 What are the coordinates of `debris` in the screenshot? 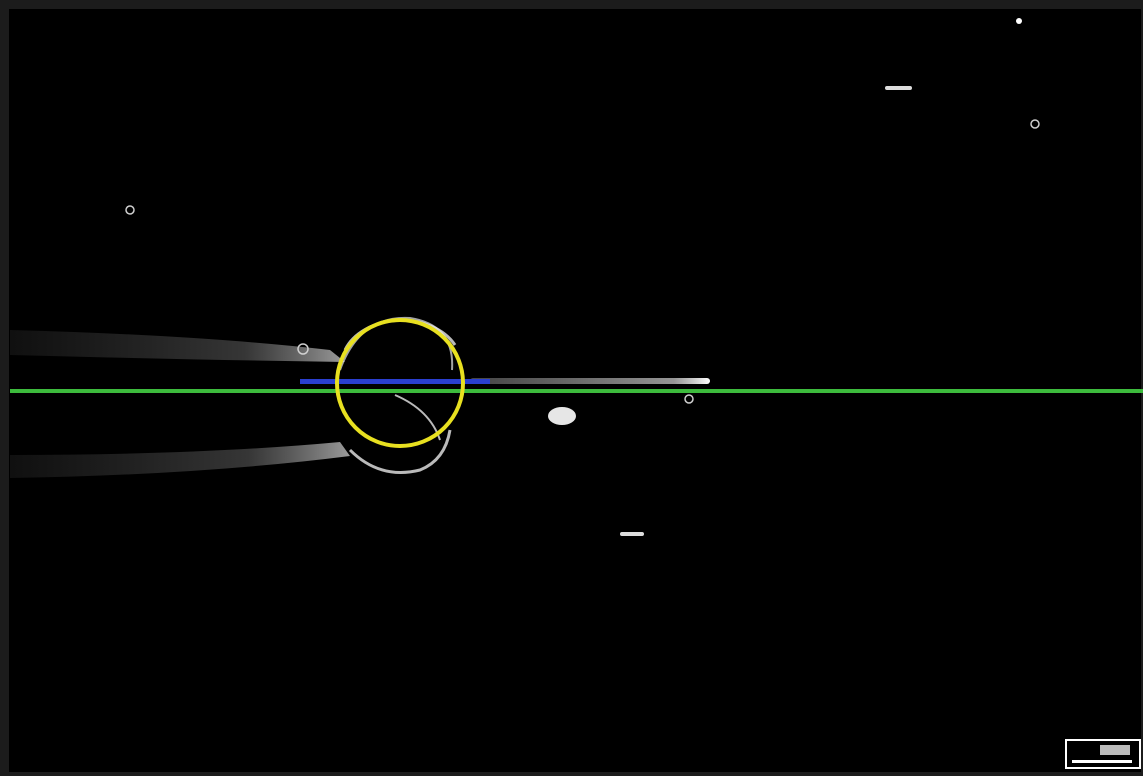 It's located at (562, 416).